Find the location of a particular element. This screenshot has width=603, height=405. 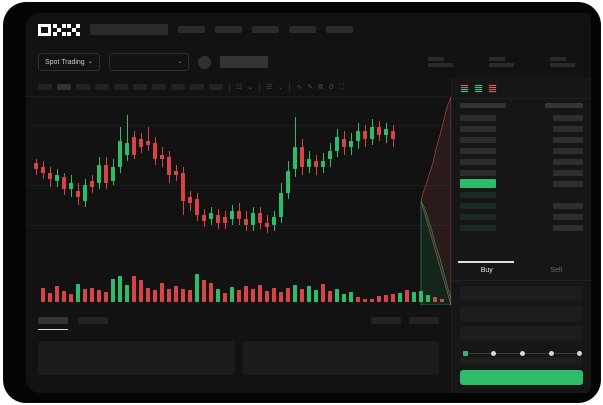

okx-logo is located at coordinates (59, 29).